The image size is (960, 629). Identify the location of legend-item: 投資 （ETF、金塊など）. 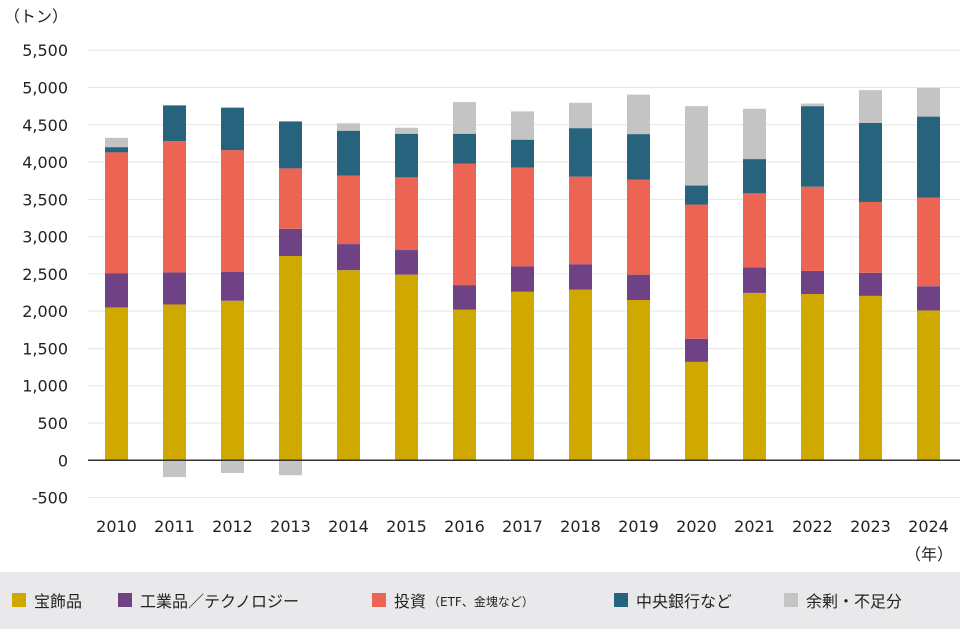
(453, 601).